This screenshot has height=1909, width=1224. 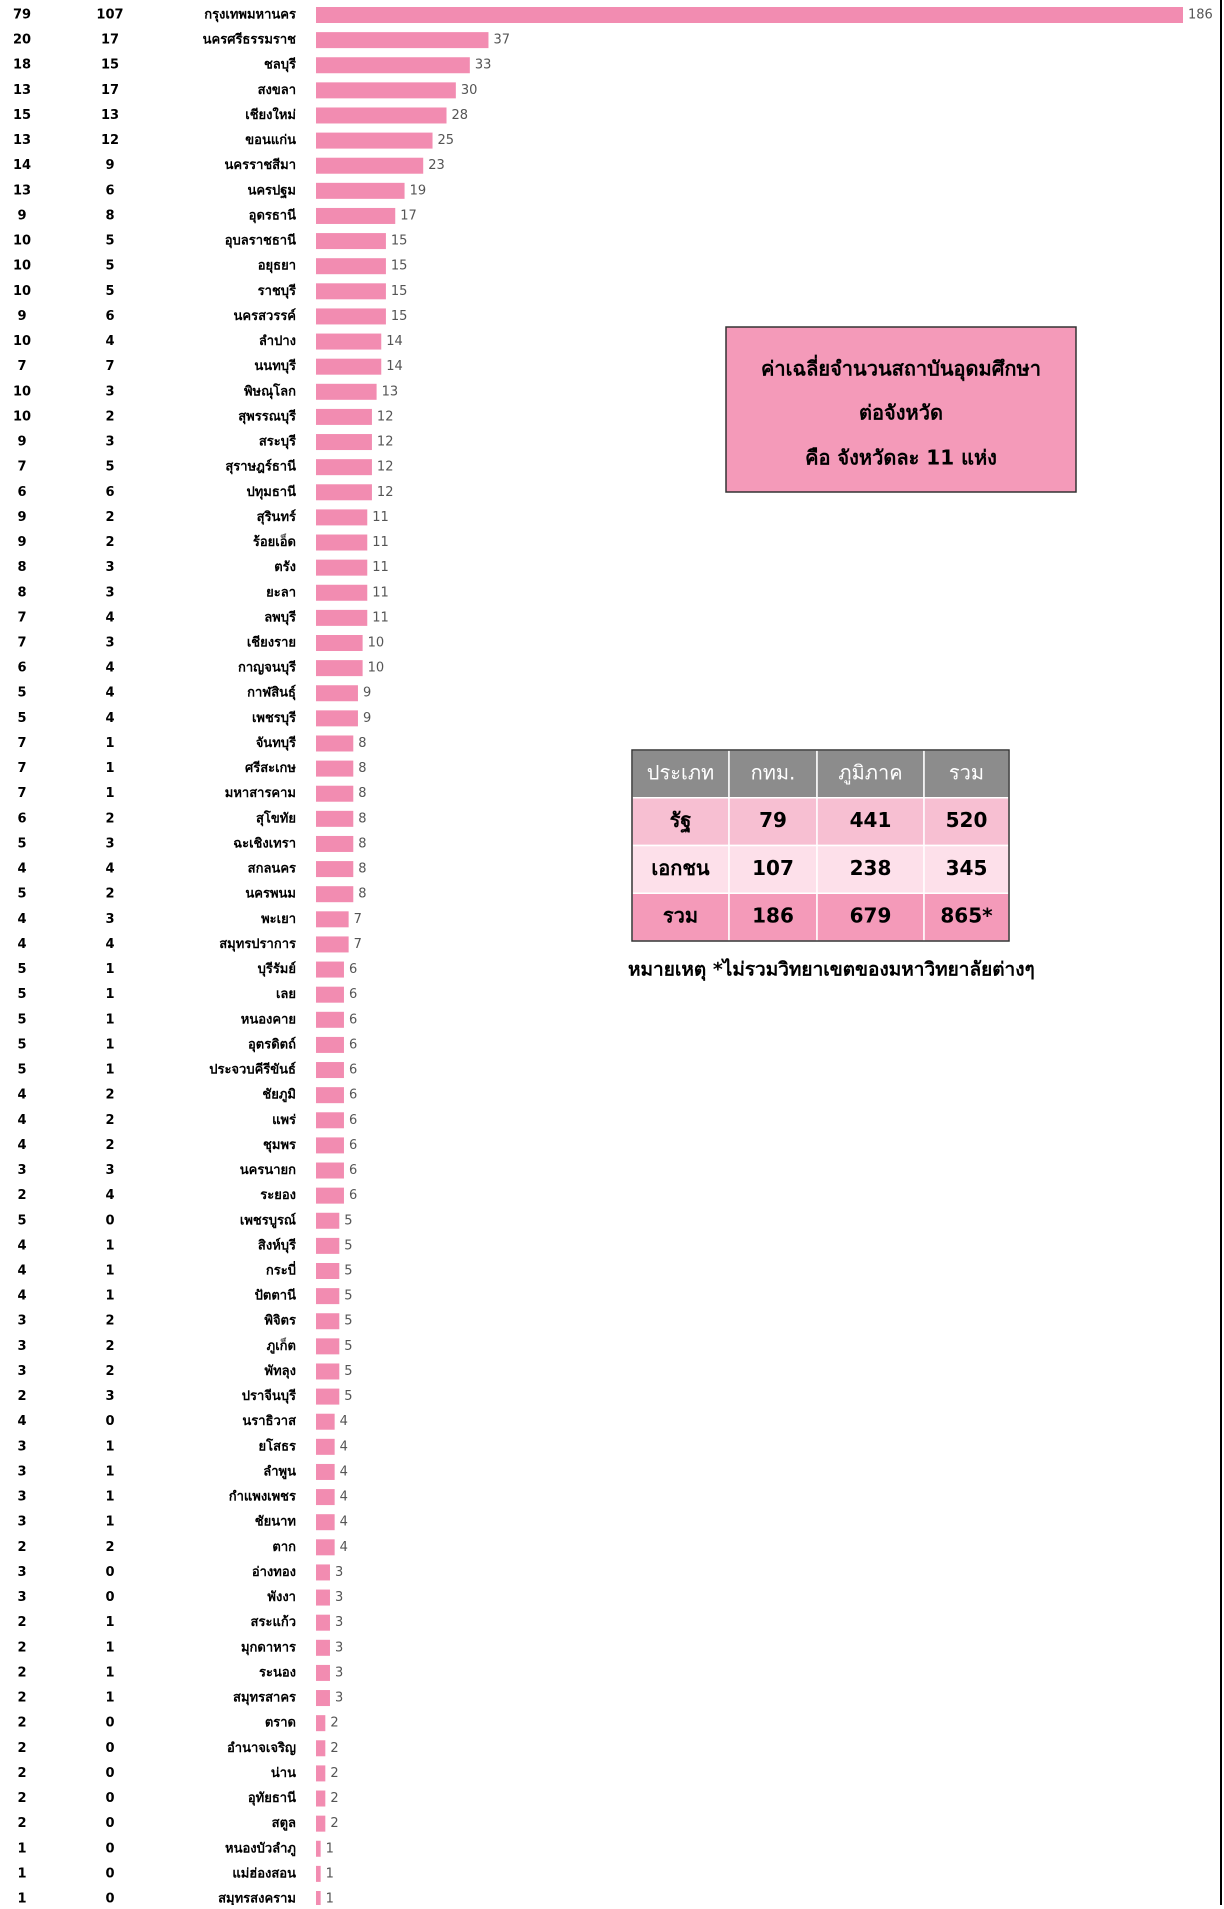 What do you see at coordinates (21, 1899) in the screenshot?
I see `state-count: 1` at bounding box center [21, 1899].